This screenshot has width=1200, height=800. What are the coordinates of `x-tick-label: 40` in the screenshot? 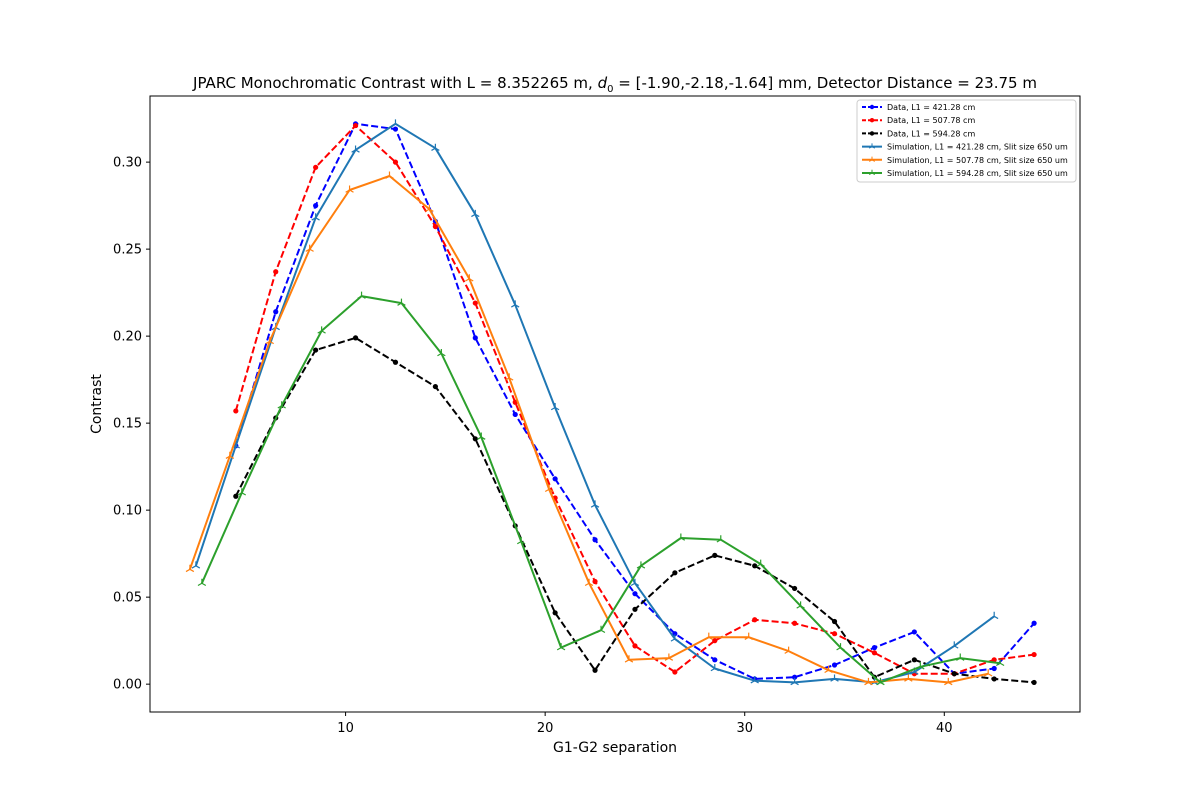 It's located at (944, 728).